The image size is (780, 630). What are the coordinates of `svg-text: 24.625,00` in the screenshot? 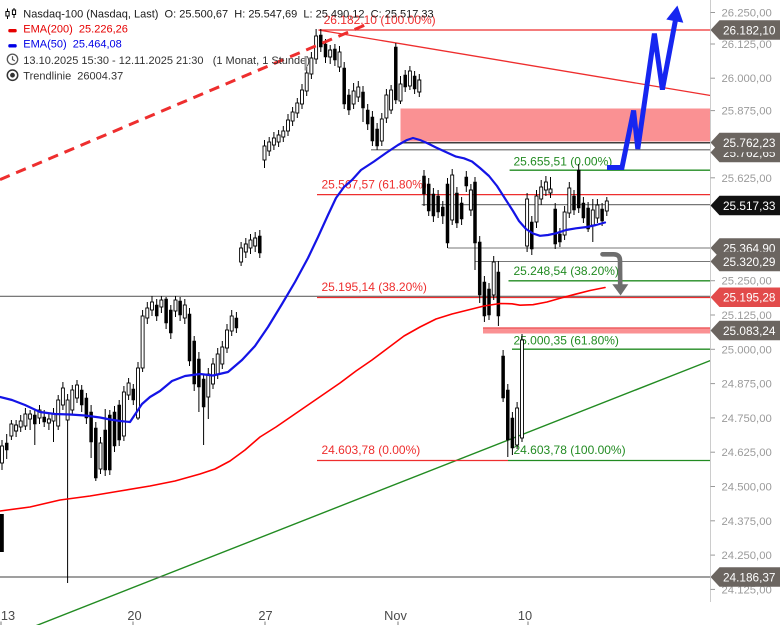 It's located at (747, 453).